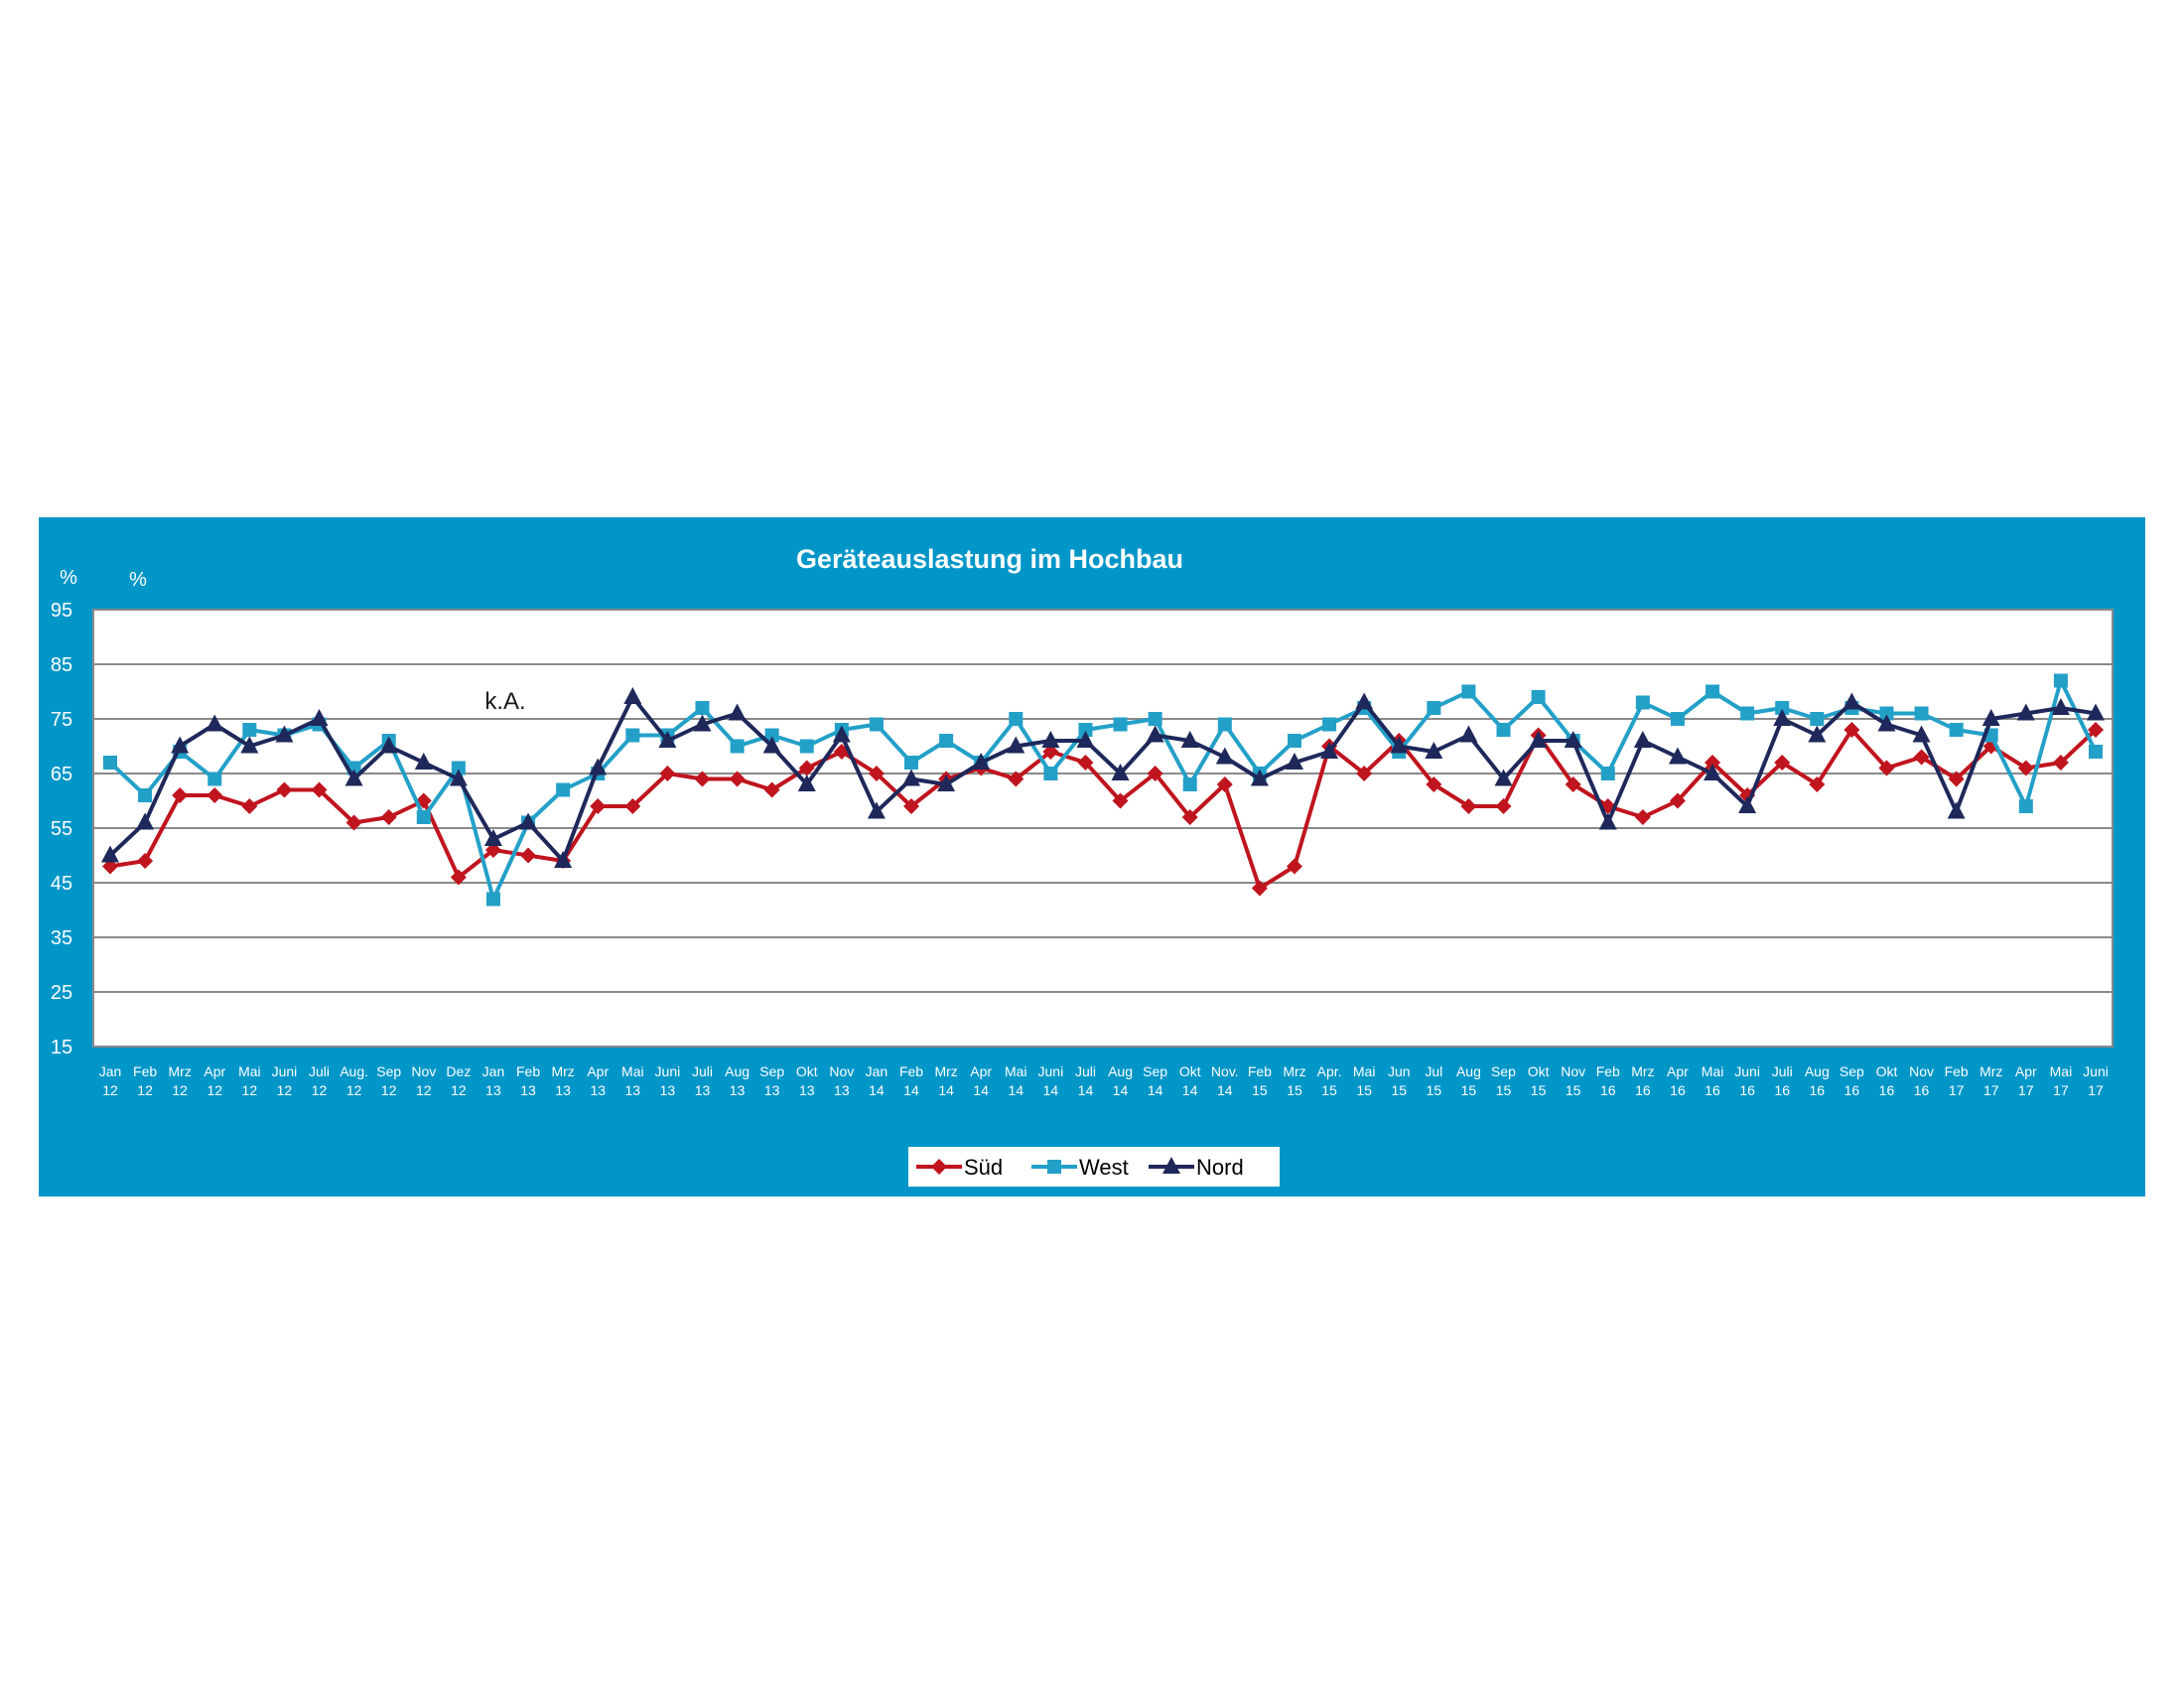  What do you see at coordinates (1225, 1071) in the screenshot?
I see `x-tick-month: Nov.` at bounding box center [1225, 1071].